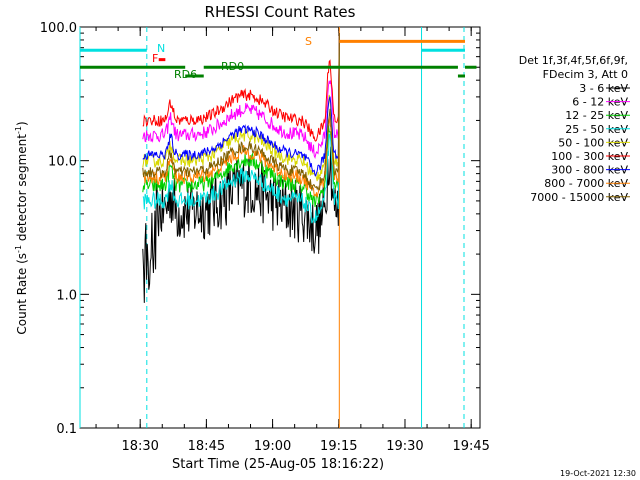 The image size is (640, 480). I want to click on legend-header-2: FDecim 3, Att 0, so click(585, 74).